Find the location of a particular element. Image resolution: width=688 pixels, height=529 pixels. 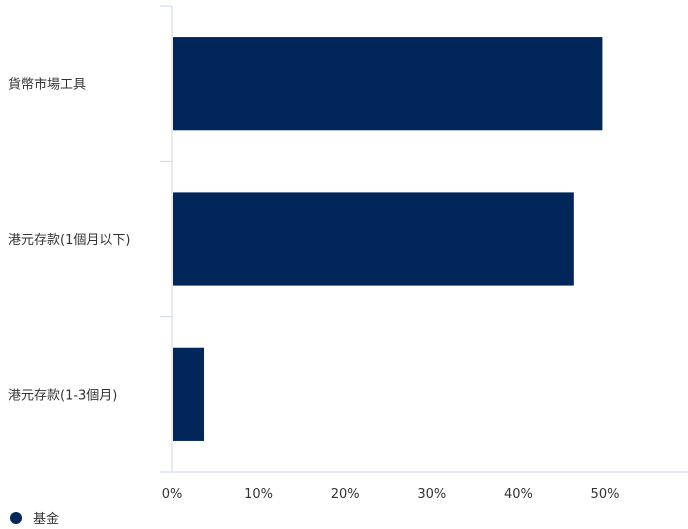

legend-marker is located at coordinates (16, 518).